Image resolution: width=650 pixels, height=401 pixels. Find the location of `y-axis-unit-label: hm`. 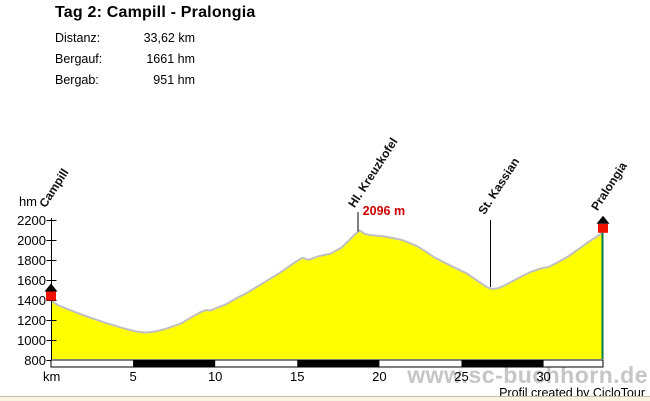

y-axis-unit-label: hm is located at coordinates (27, 201).